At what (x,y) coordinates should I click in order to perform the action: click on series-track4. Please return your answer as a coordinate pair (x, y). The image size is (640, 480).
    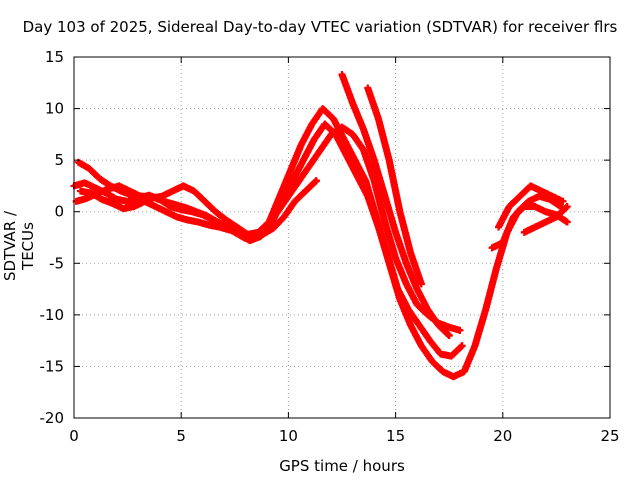
    Looking at the image, I should click on (395, 205).